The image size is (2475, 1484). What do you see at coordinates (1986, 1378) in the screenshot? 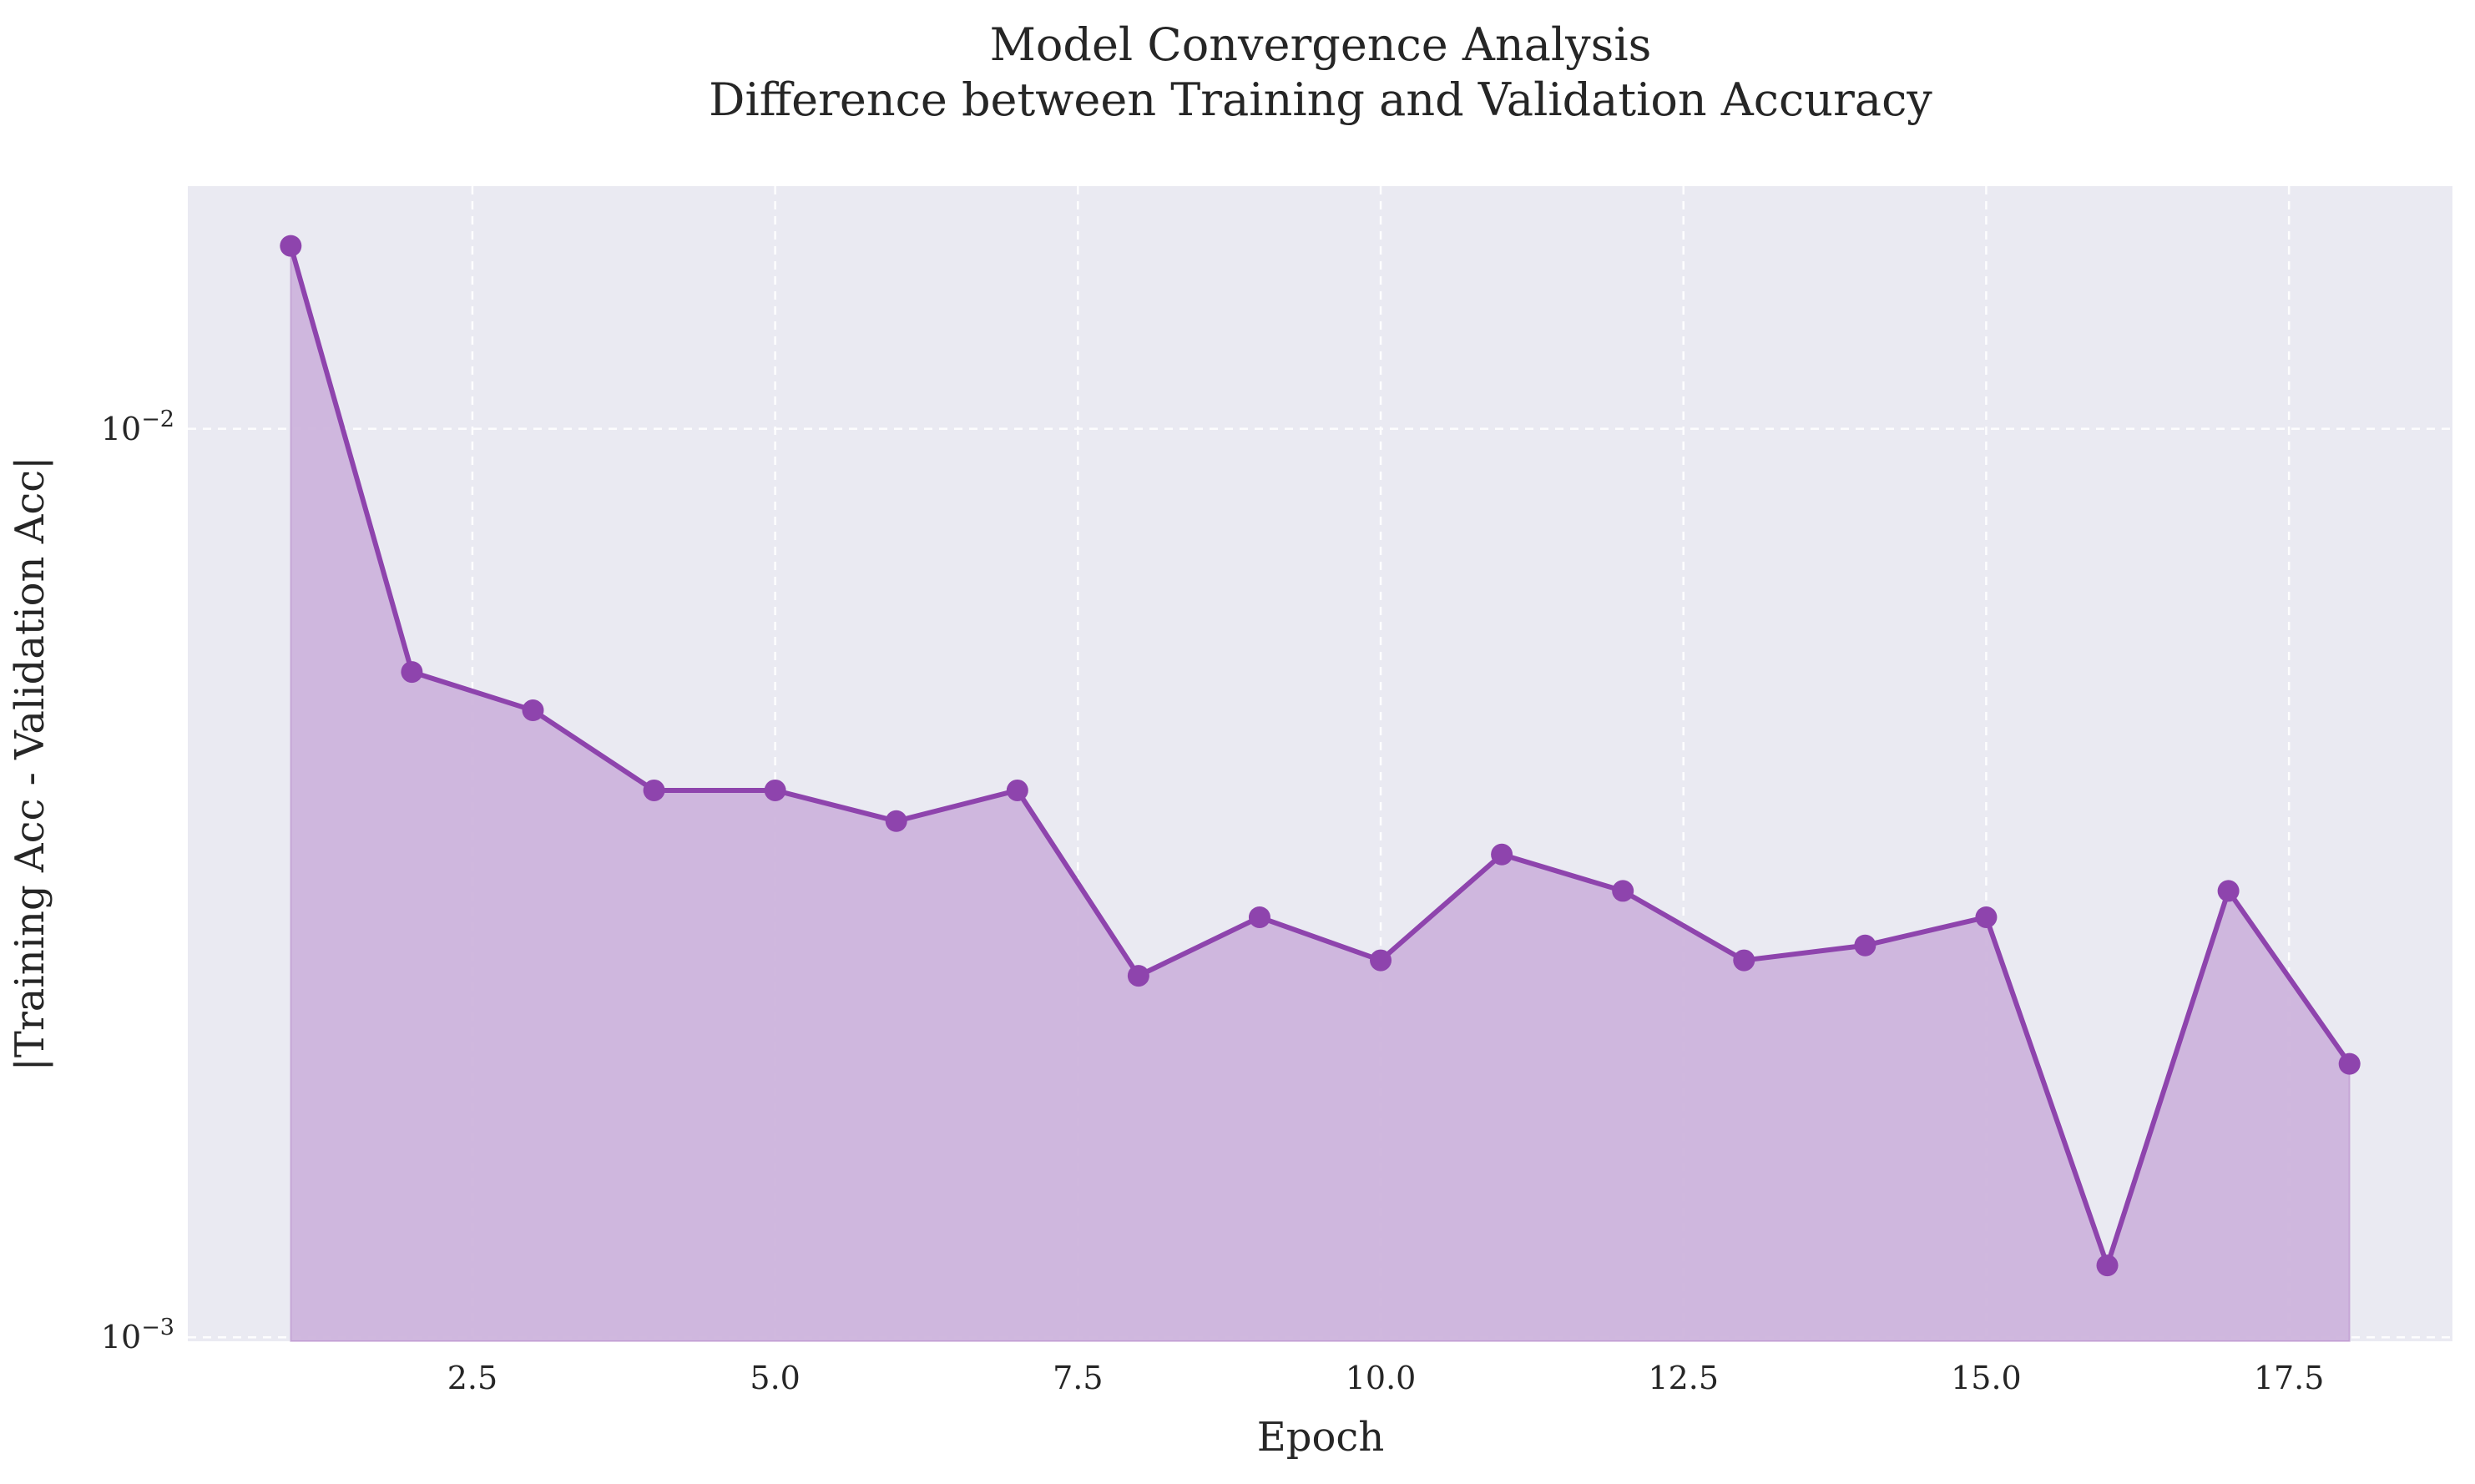
I see `x-tick-label: 15.0` at bounding box center [1986, 1378].